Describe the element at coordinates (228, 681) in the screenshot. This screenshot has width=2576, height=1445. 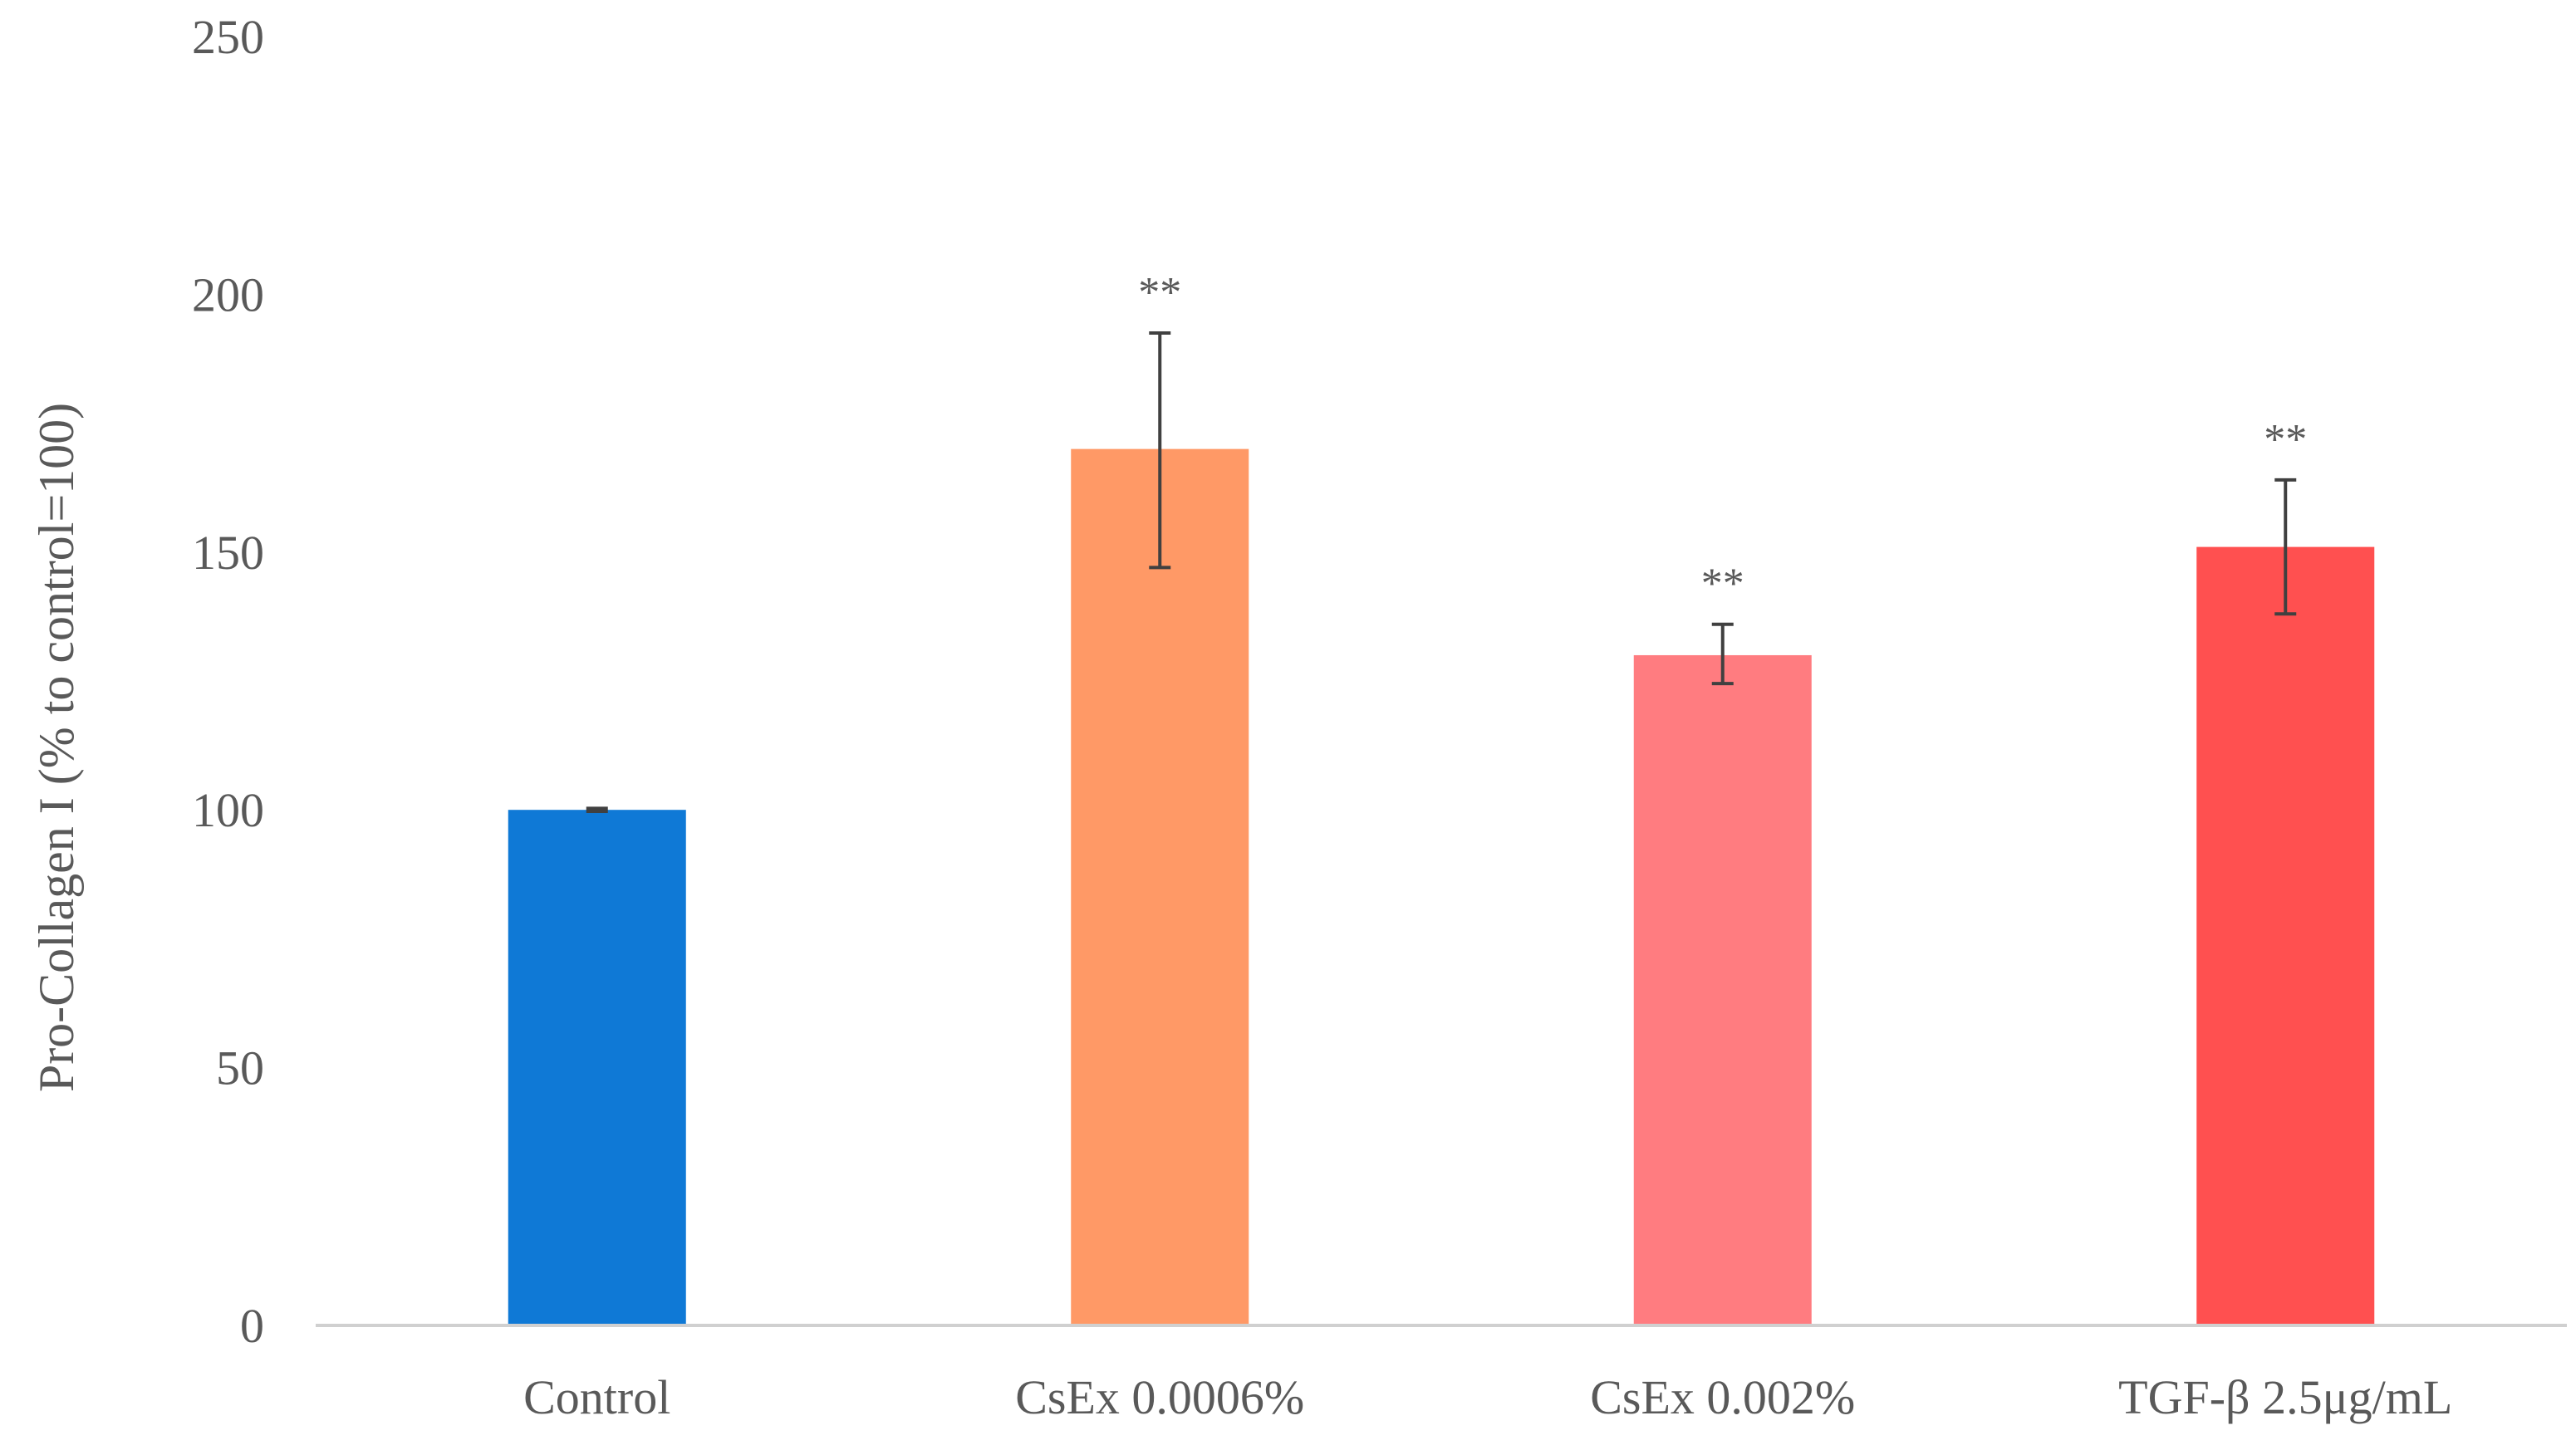
I see `y-tick-labels: 0 50 100 150 200 250` at that location.